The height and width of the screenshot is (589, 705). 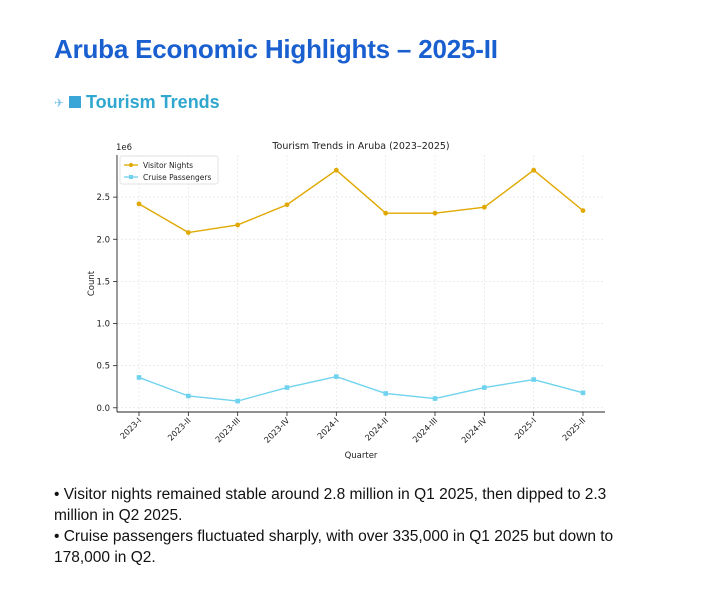 What do you see at coordinates (424, 429) in the screenshot?
I see `x-tick-label: 2024-III` at bounding box center [424, 429].